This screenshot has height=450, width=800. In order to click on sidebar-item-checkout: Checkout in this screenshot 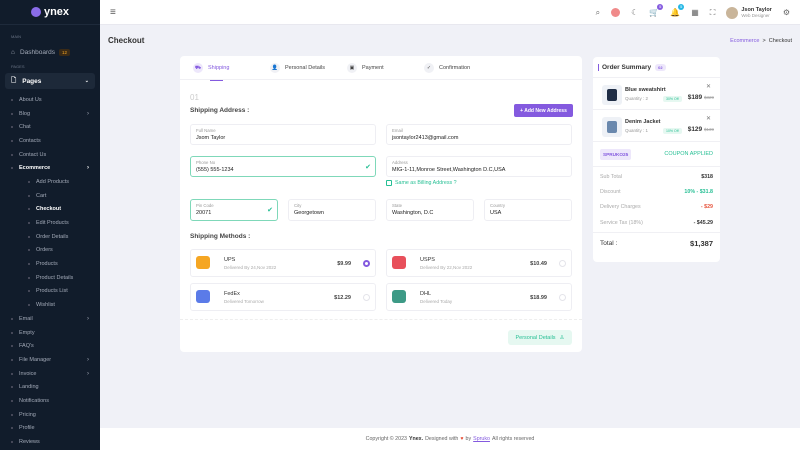, I will do `click(50, 210)`.